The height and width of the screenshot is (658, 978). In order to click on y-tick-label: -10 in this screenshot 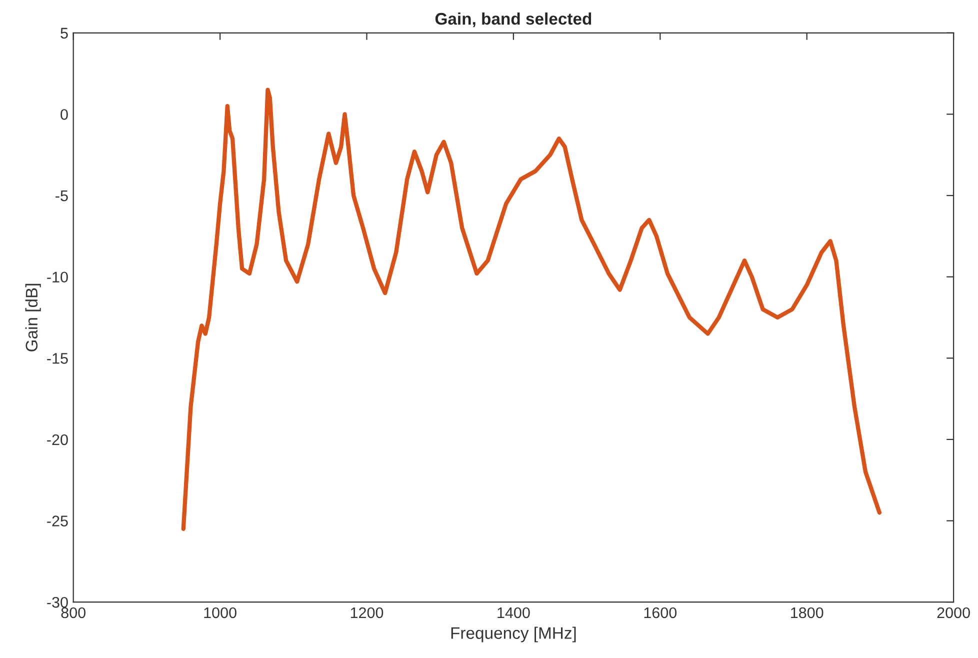, I will do `click(57, 277)`.